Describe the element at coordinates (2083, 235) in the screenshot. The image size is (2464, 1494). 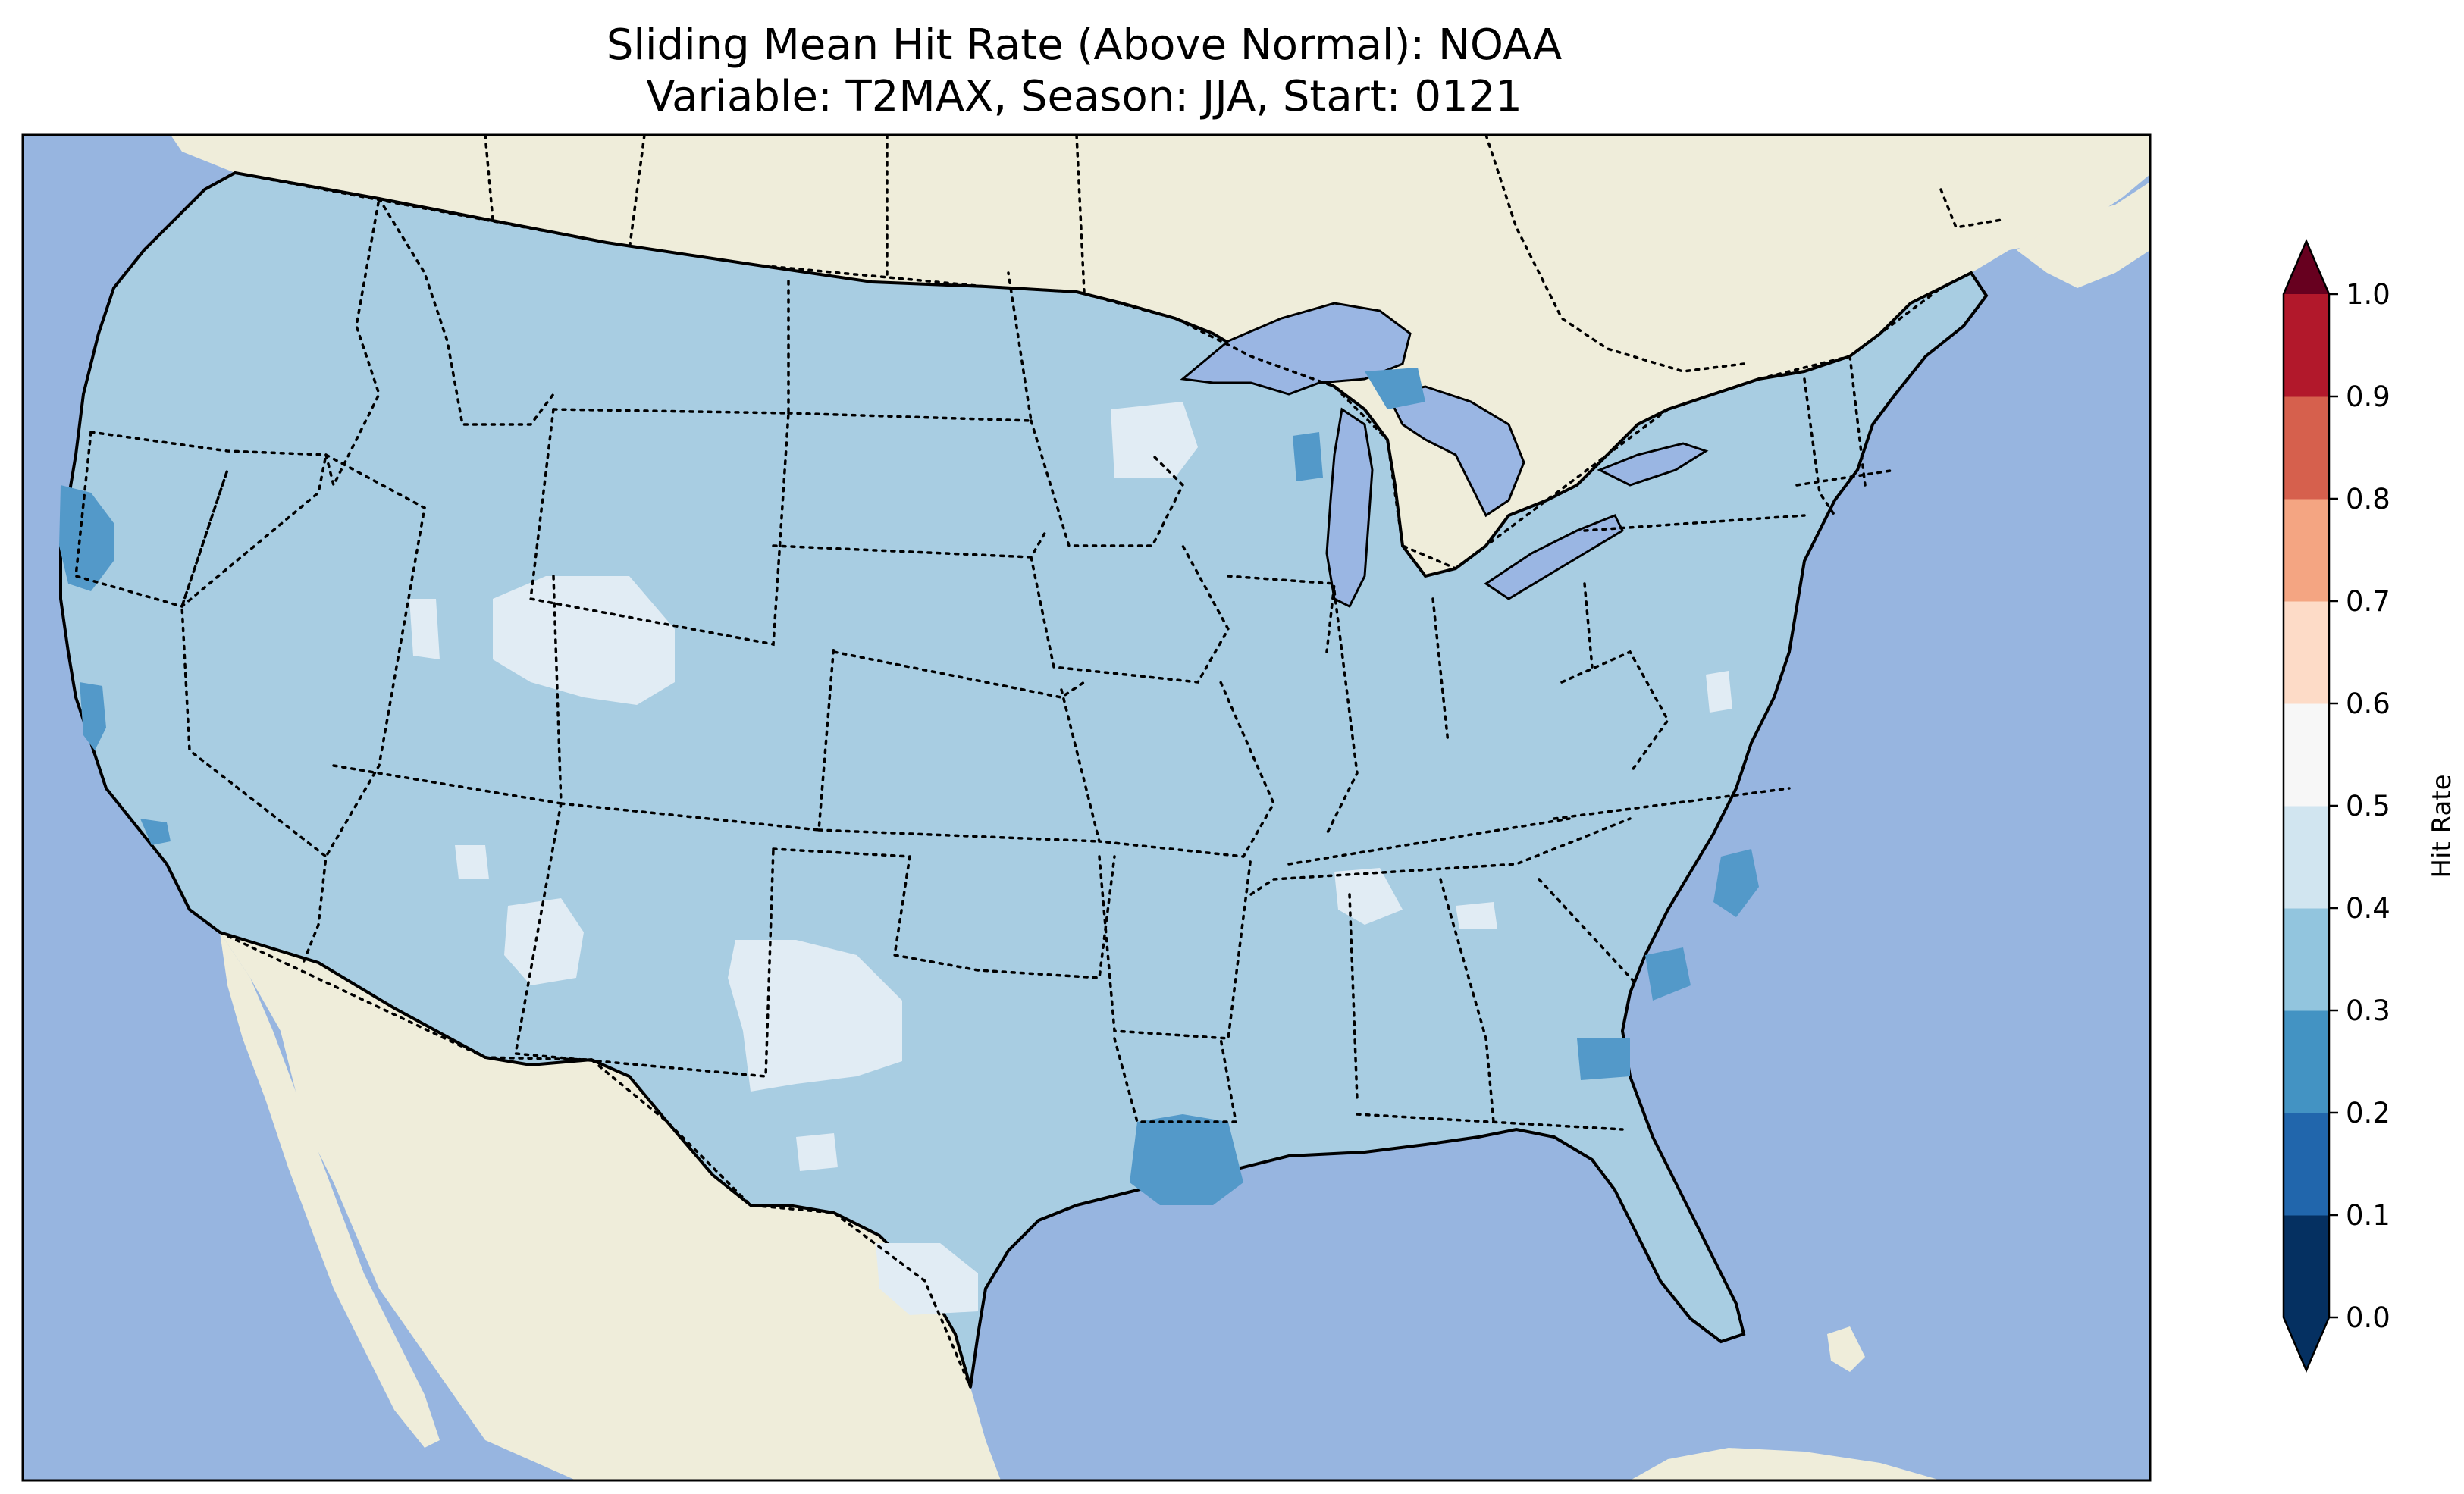
I see `maritime-land` at that location.